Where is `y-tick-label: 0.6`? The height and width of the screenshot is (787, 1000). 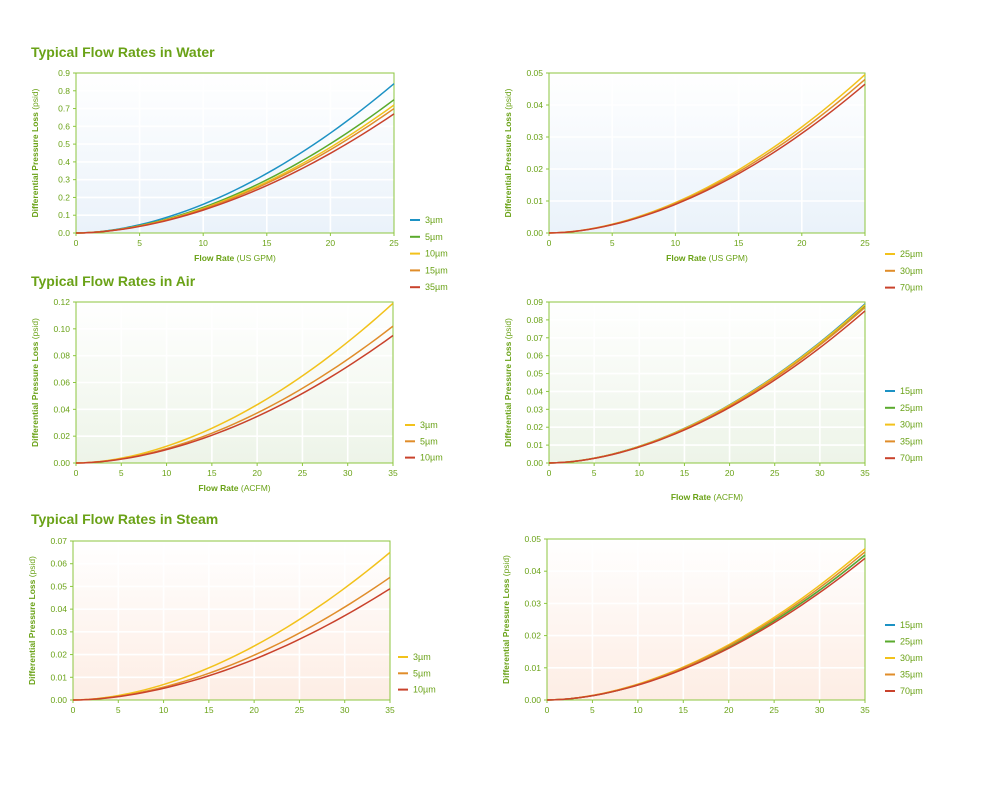 y-tick-label: 0.6 is located at coordinates (64, 126).